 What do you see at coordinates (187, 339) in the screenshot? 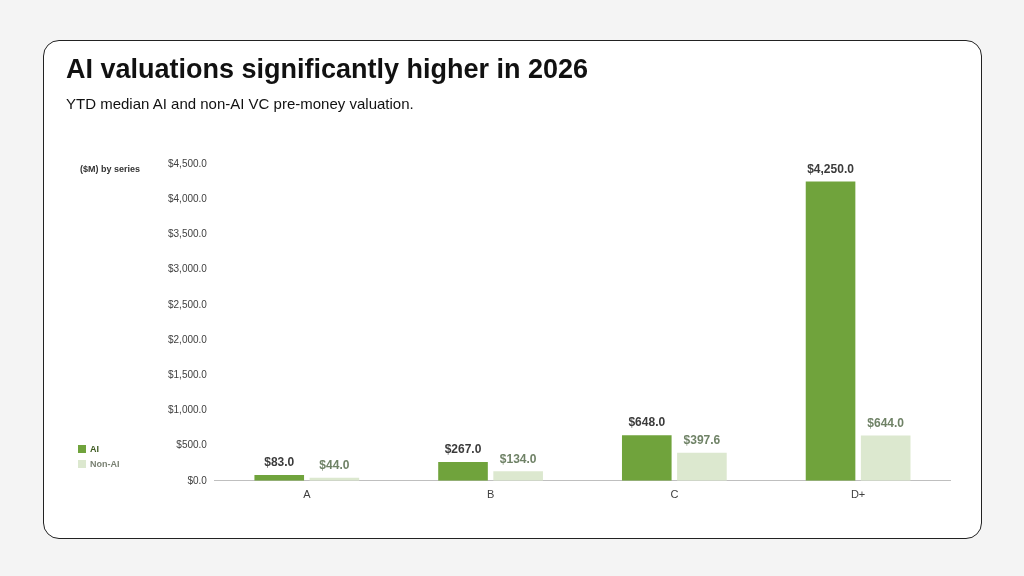
I see `y-tick-label: $2,000.0` at bounding box center [187, 339].